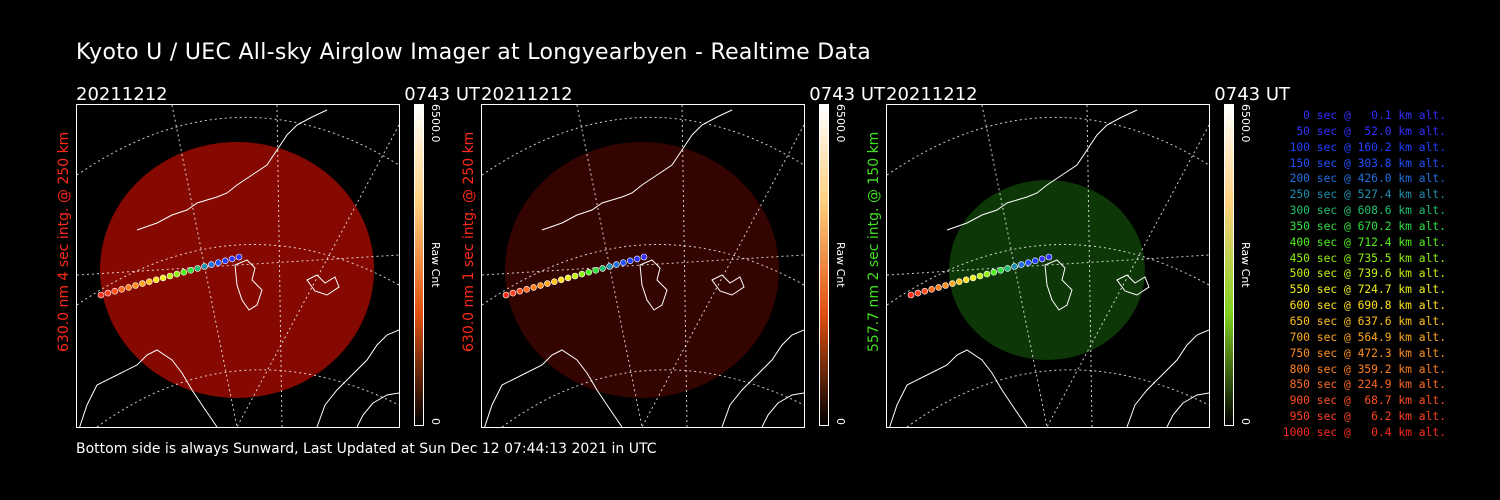 The height and width of the screenshot is (500, 1500). I want to click on legend-row: 350 sec @ 670.2 km alt., so click(1367, 226).